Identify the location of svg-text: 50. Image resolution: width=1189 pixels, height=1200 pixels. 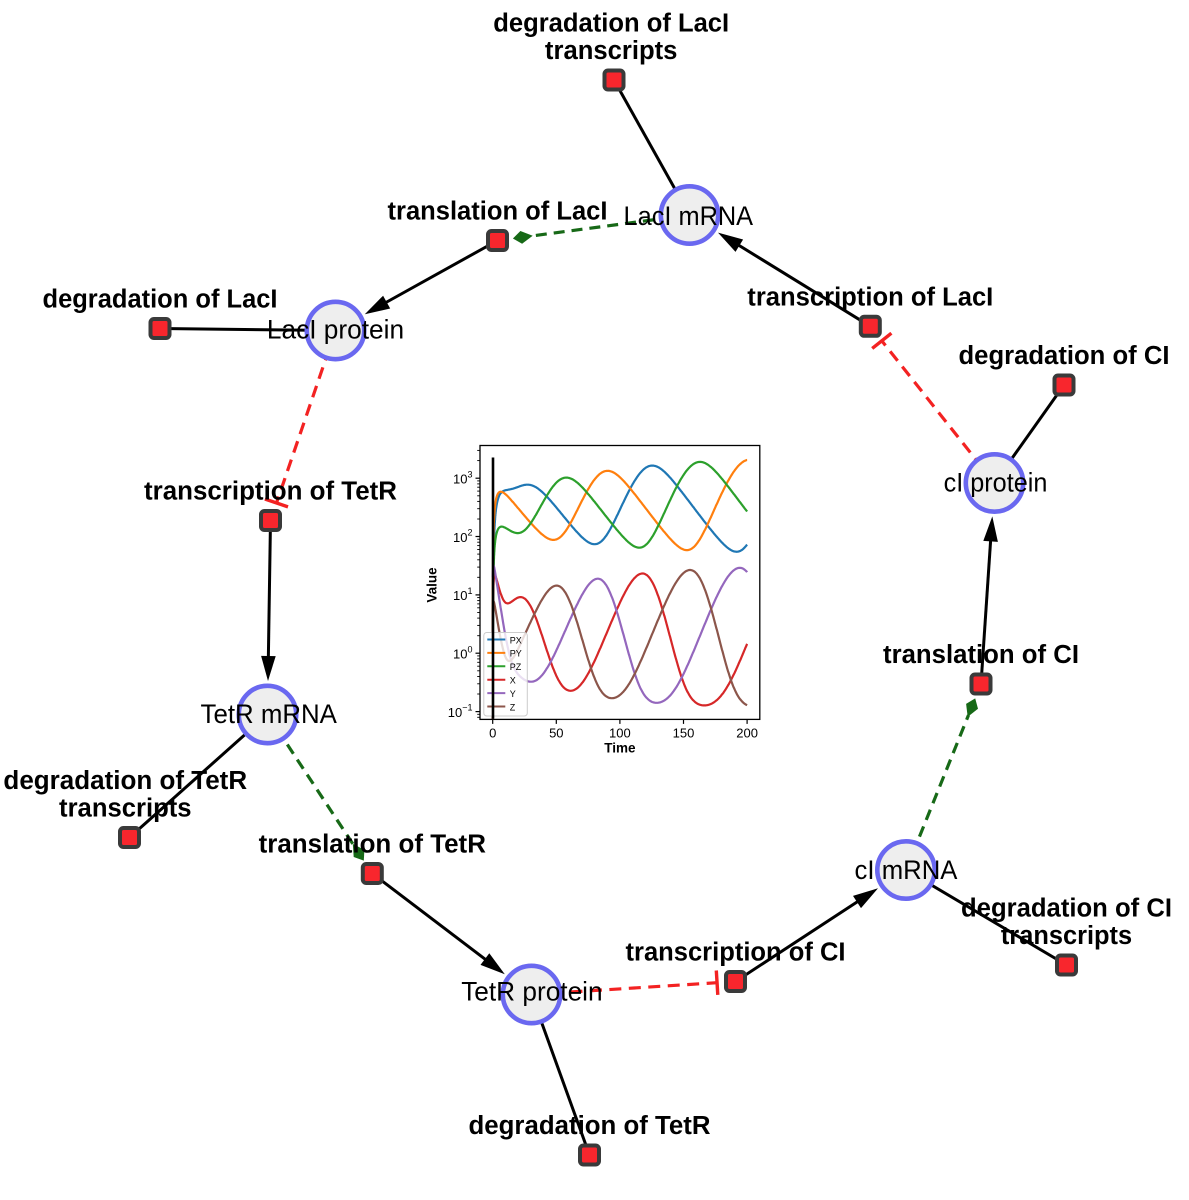
(556, 732).